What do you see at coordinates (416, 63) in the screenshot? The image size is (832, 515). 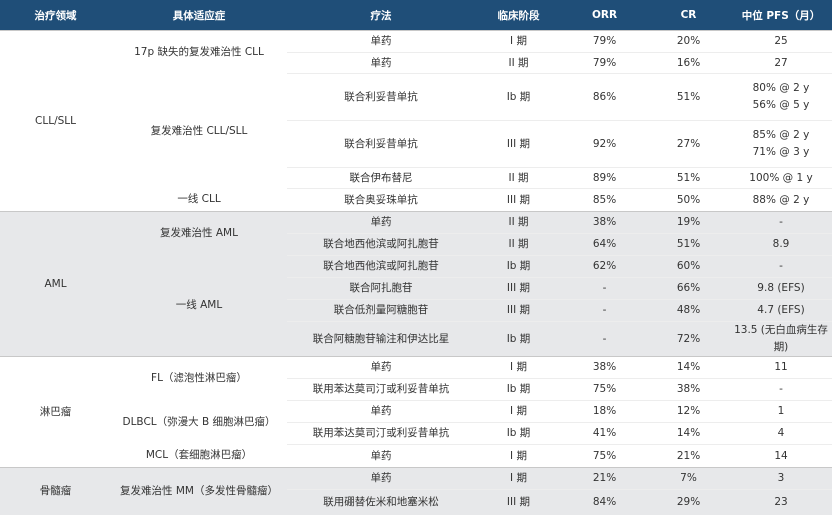 I see `table-row: 单药 II 期 79% 16% 27` at bounding box center [416, 63].